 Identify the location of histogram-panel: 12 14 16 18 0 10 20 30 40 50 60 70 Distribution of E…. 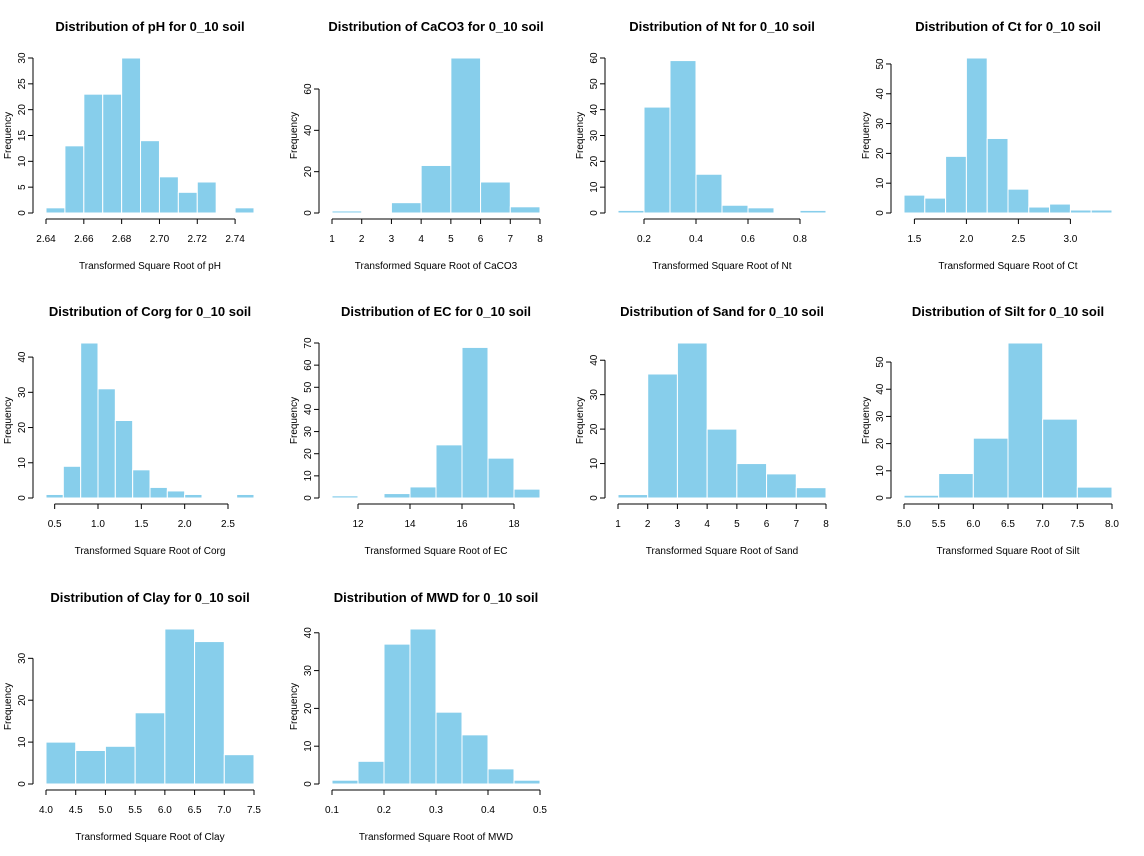
(415, 430).